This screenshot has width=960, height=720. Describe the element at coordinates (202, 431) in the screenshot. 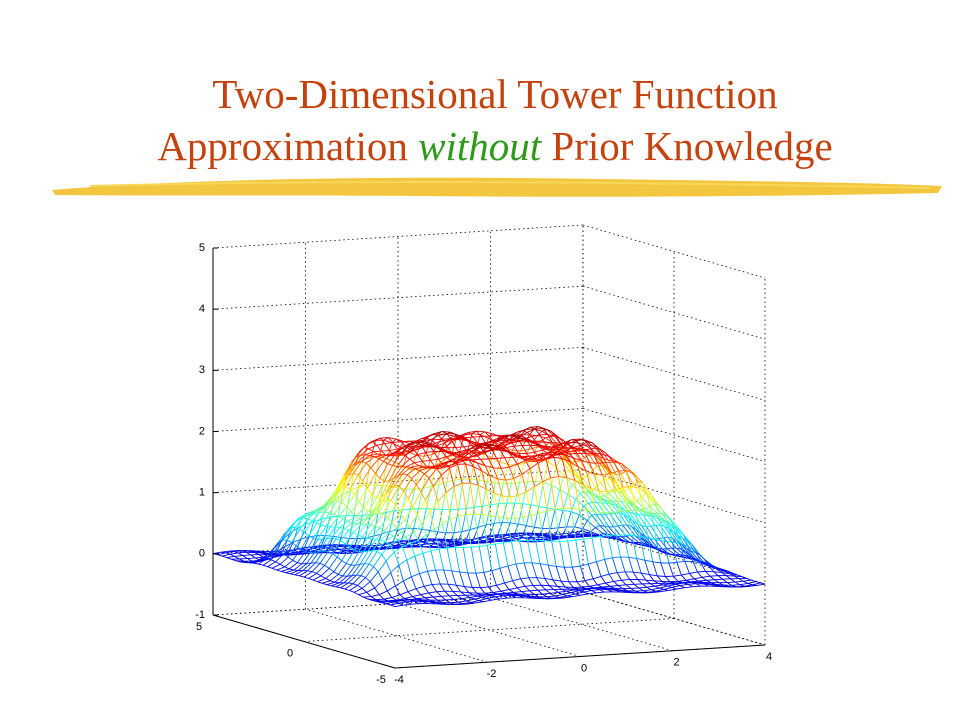

I see `z-tick-label: 2` at that location.